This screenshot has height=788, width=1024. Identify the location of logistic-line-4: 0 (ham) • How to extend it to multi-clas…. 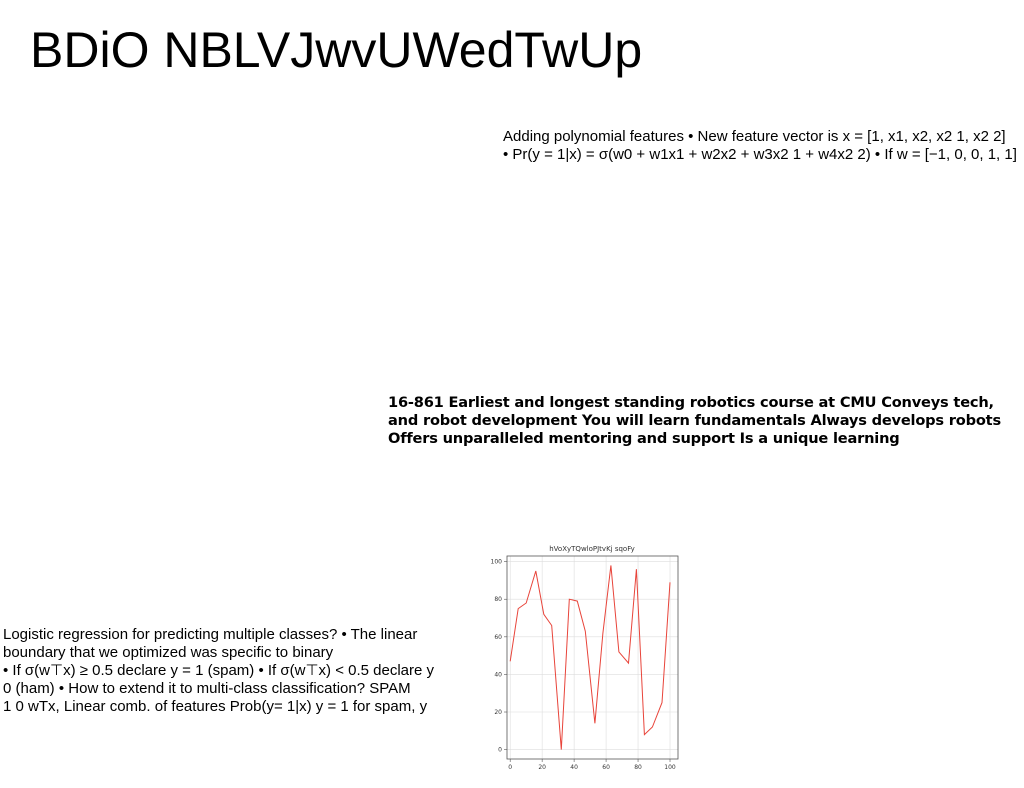
(207, 688).